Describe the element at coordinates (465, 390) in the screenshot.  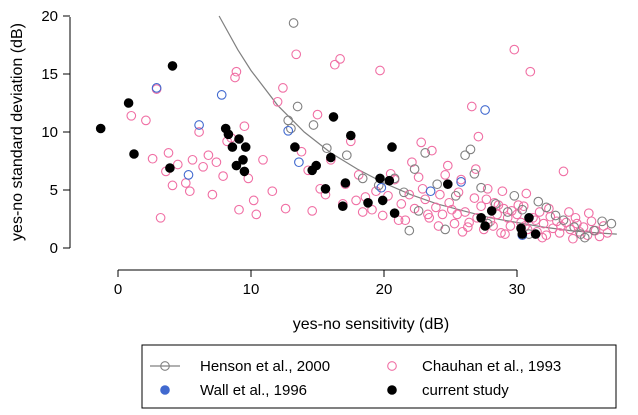
I see `legend-label: current study` at that location.